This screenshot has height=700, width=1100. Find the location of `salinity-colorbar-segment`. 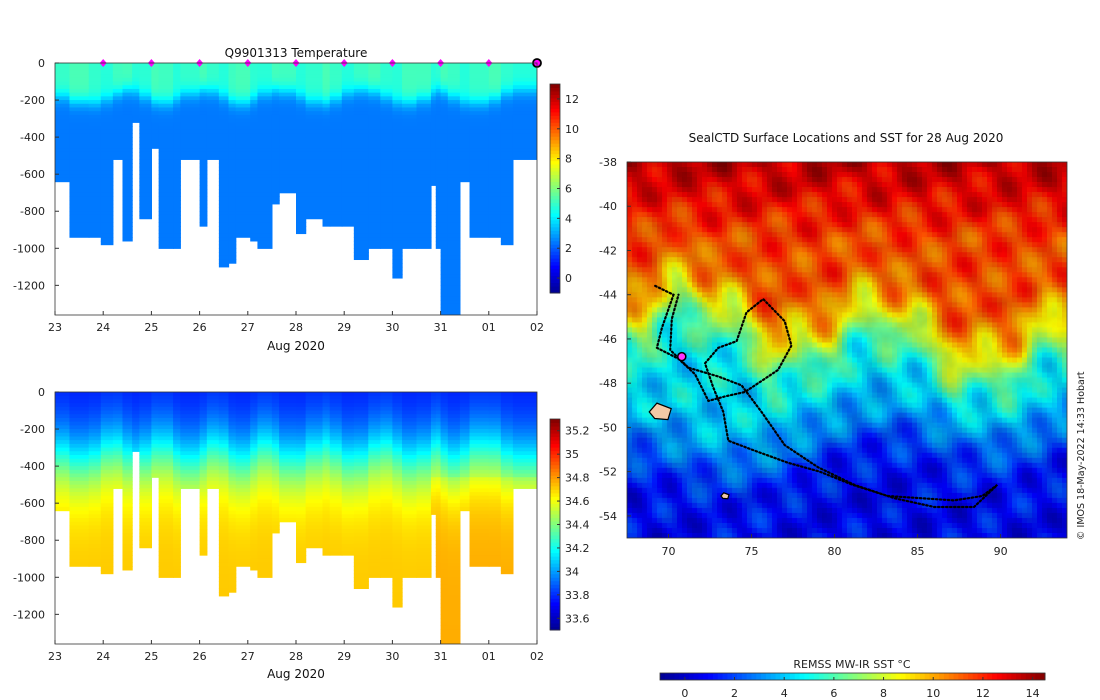

salinity-colorbar-segment is located at coordinates (555, 614).